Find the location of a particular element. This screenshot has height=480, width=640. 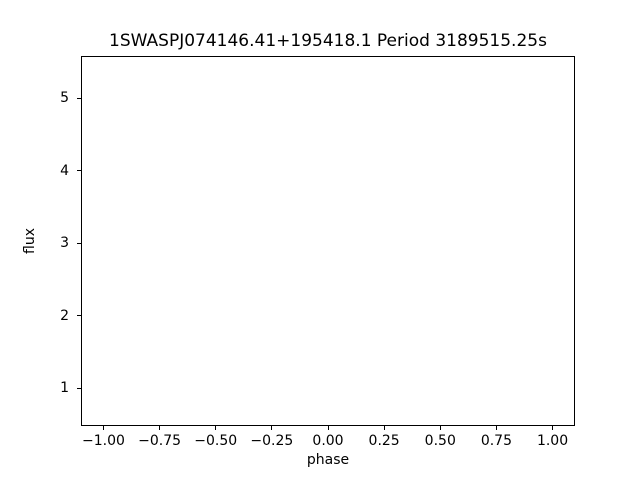

x-tick-label: −1.00 is located at coordinates (103, 441).